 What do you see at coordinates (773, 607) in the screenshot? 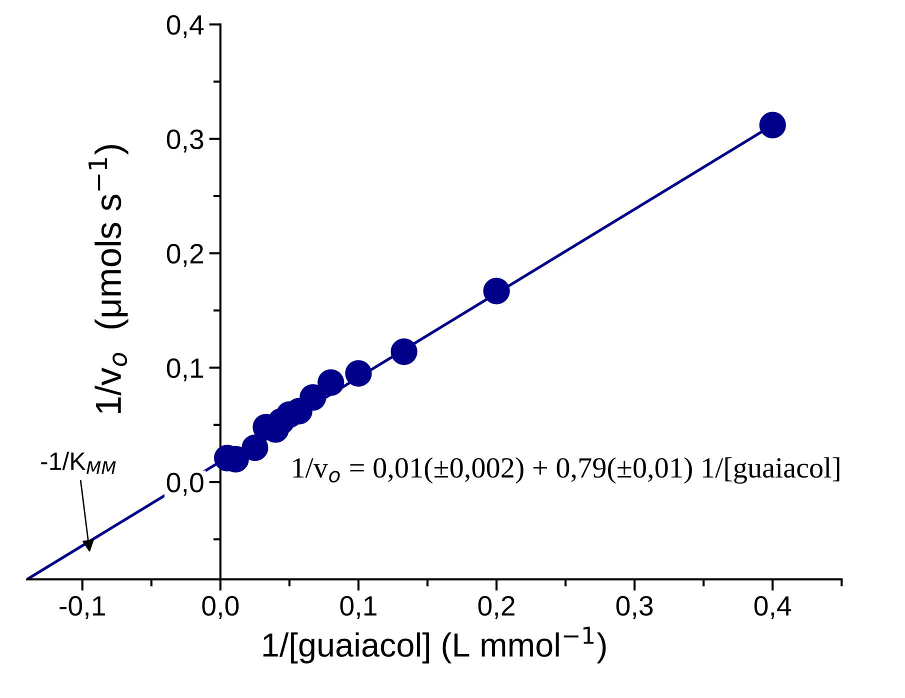
I see `x-tick-label: 0,4` at bounding box center [773, 607].